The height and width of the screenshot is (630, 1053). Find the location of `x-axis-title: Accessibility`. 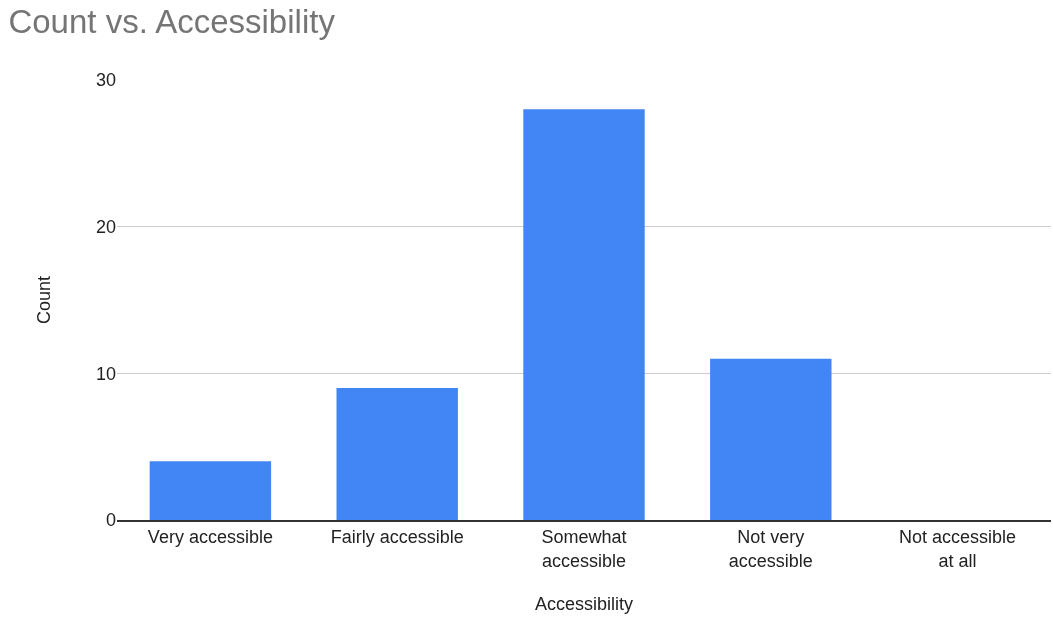

x-axis-title: Accessibility is located at coordinates (584, 604).